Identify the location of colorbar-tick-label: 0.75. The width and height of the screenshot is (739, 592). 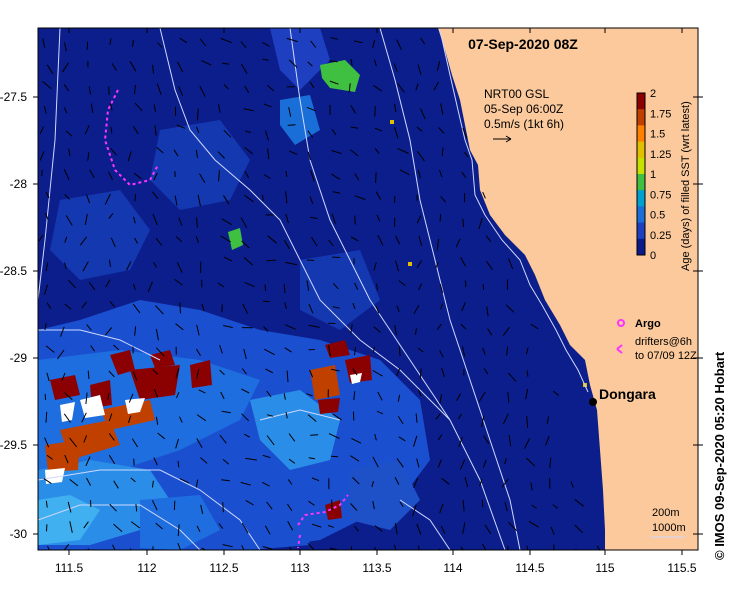
(660, 195).